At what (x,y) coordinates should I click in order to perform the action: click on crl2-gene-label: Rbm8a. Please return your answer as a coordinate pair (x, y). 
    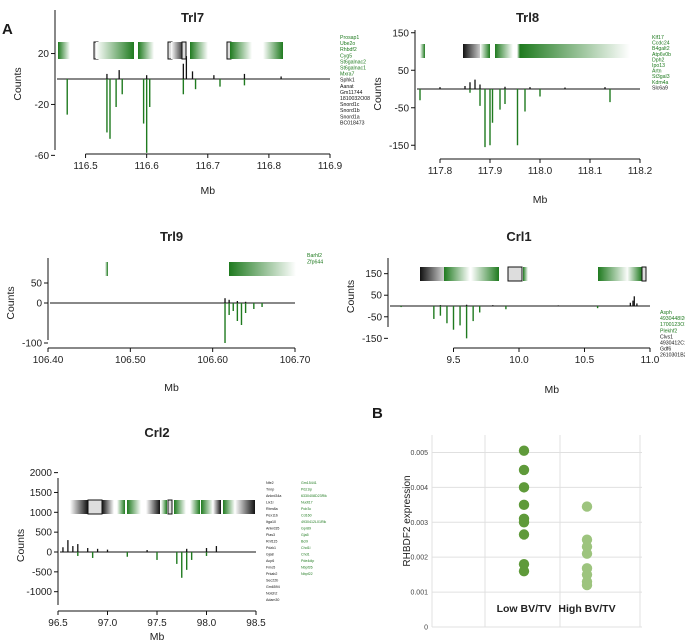
    Looking at the image, I should click on (272, 509).